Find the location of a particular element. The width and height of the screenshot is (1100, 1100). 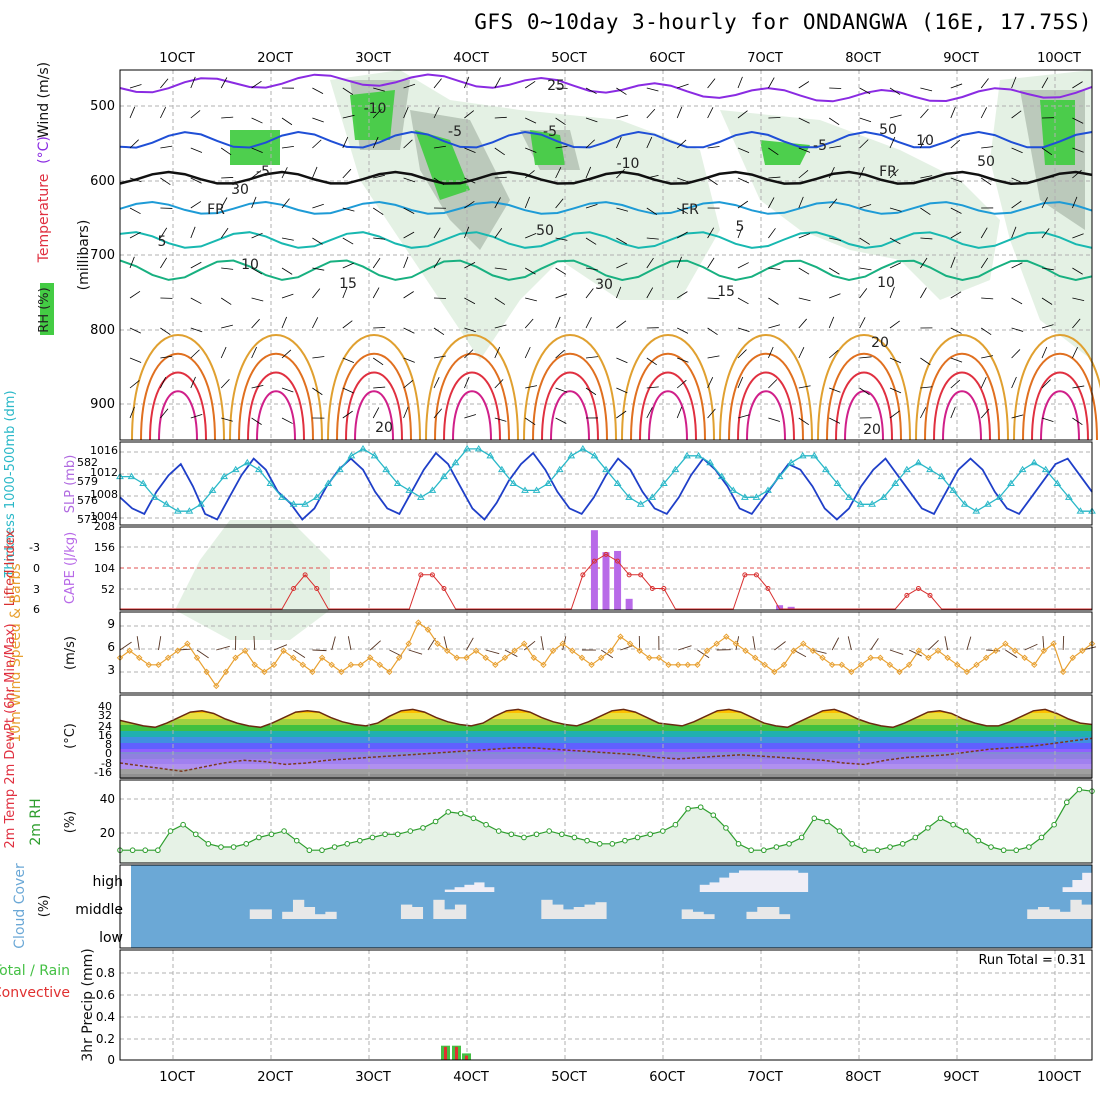

temp-band is located at coordinates (606, 704).